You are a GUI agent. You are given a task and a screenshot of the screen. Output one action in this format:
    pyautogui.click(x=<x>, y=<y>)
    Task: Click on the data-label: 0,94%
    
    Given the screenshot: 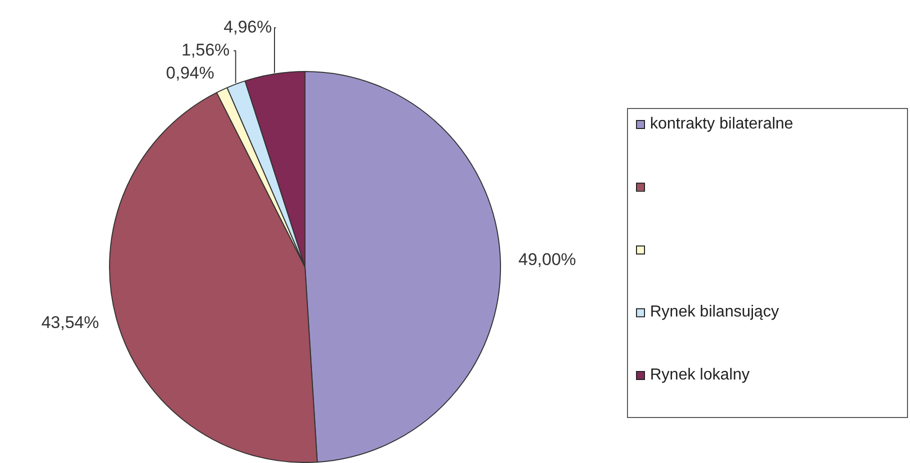 What is the action you would take?
    pyautogui.click(x=190, y=72)
    